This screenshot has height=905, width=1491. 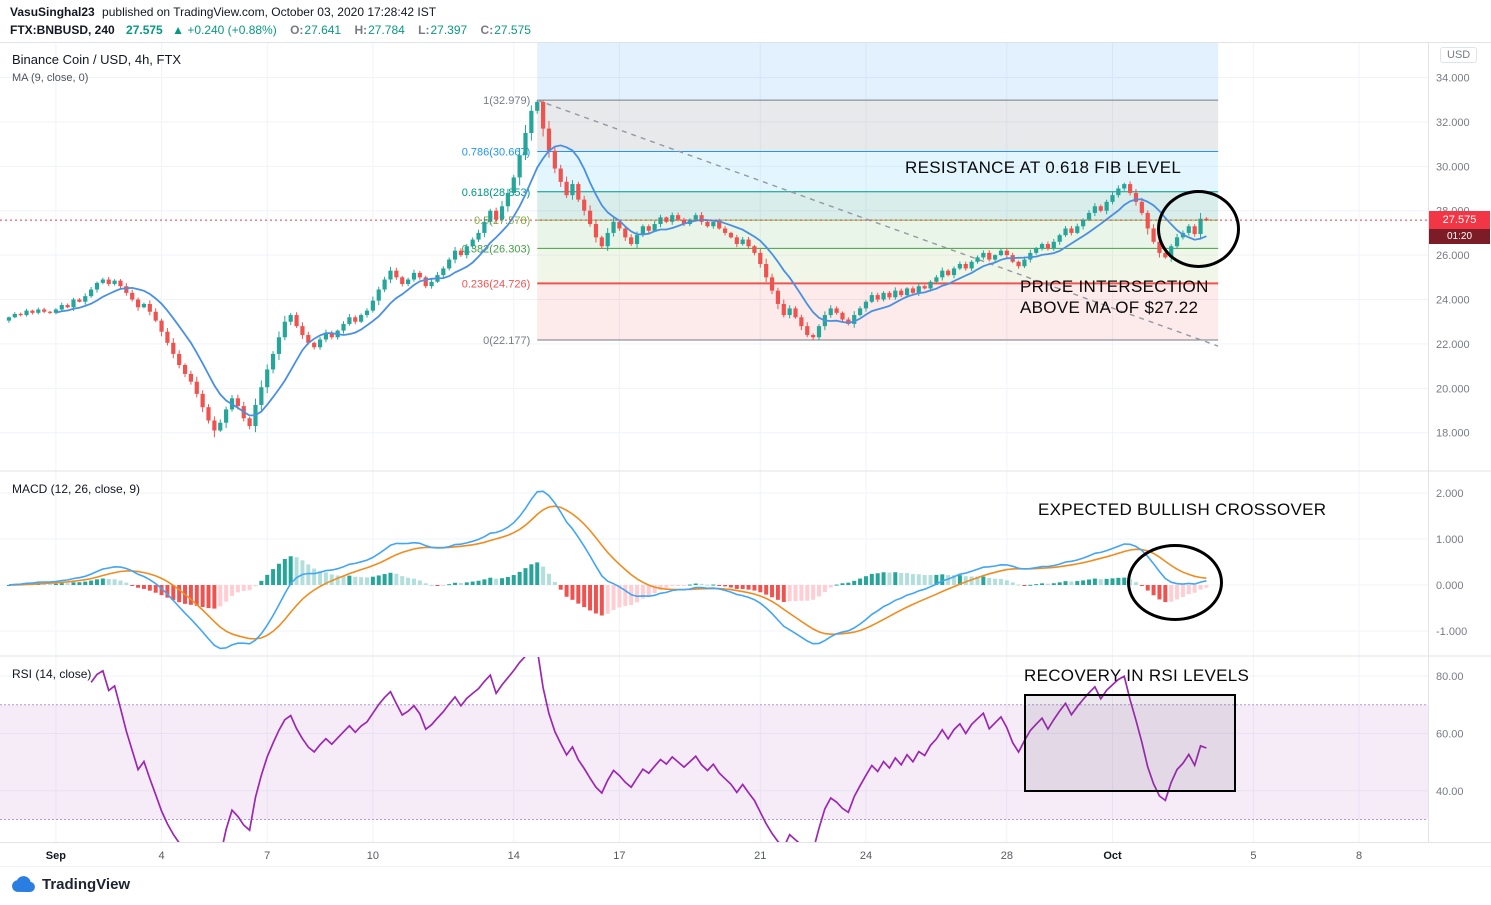 What do you see at coordinates (1450, 586) in the screenshot?
I see `macd-axis-label: 0.000` at bounding box center [1450, 586].